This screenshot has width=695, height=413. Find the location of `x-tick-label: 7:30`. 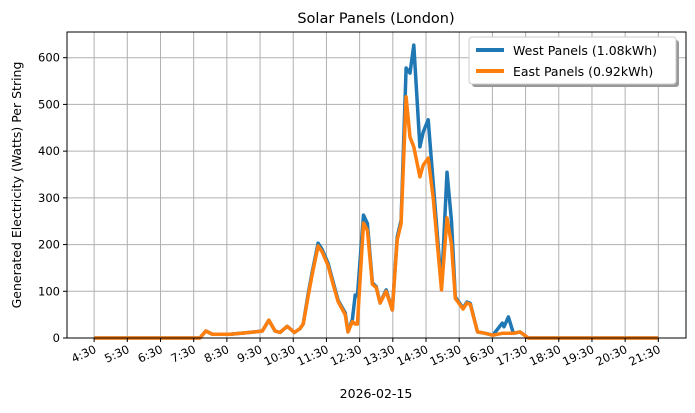

x-tick-label: 7:30 is located at coordinates (183, 354).